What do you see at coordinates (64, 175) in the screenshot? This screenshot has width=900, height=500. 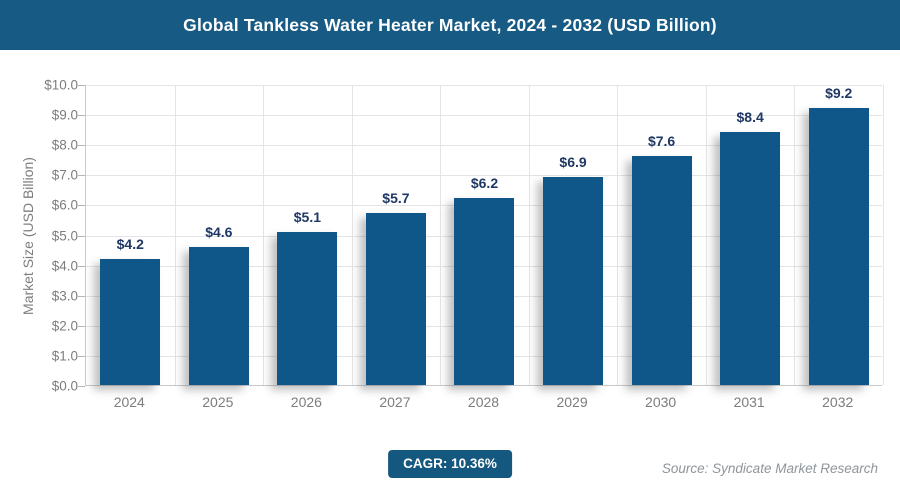 I see `y-axis-tick-label: $7.0` at bounding box center [64, 175].